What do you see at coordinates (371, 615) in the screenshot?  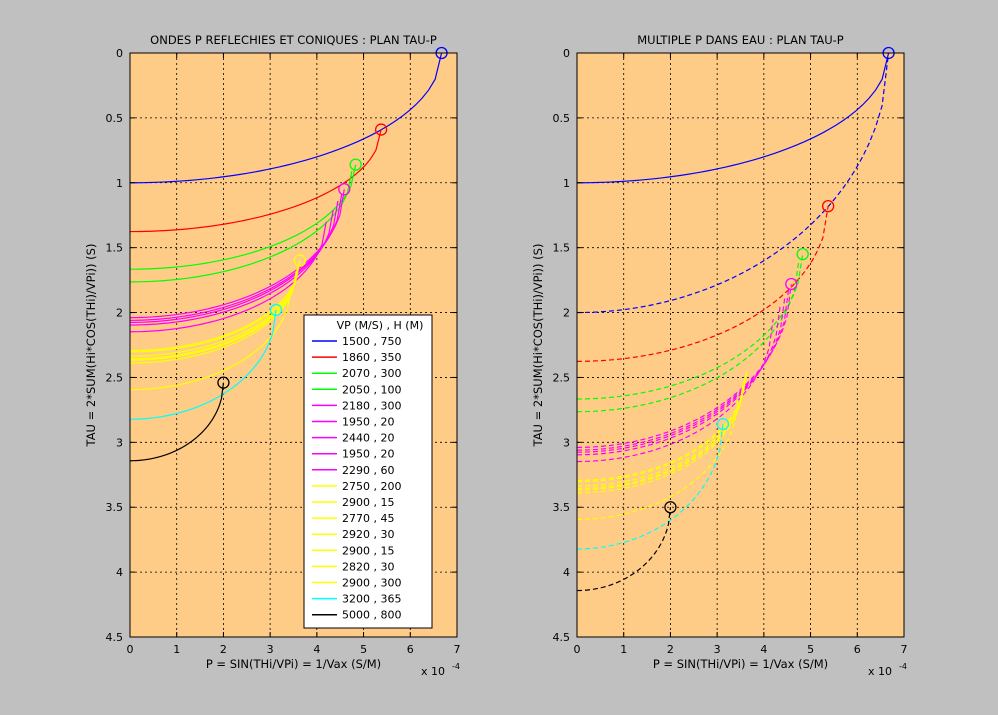 I see `legend-entry-label: 5000 , 800` at bounding box center [371, 615].